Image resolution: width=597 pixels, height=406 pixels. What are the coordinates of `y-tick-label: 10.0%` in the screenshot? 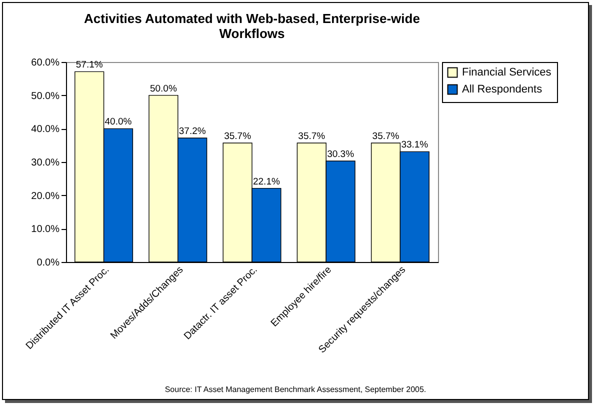 It's located at (45, 230).